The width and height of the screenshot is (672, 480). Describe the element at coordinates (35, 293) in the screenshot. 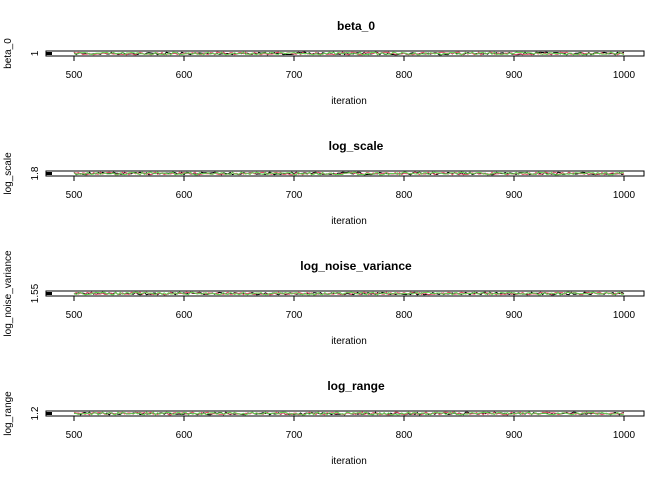

I see `y-tick-label: 1.55` at that location.